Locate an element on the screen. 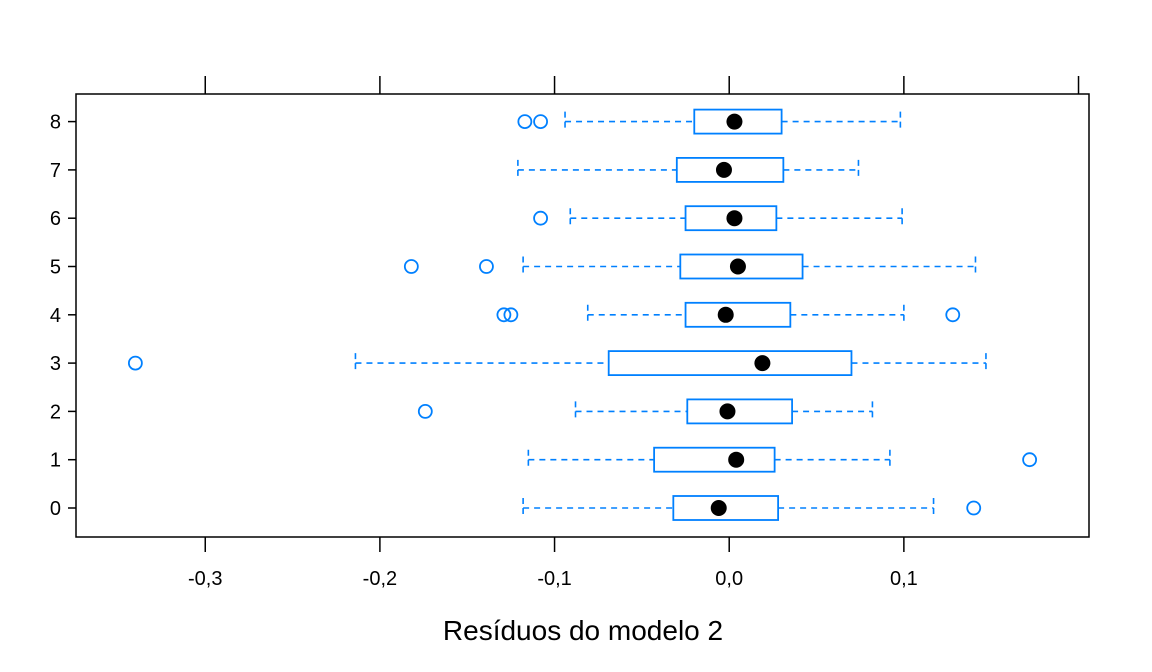 This screenshot has width=1152, height=672. x-axis-title: Resíduos do modelo 2 is located at coordinates (583, 630).